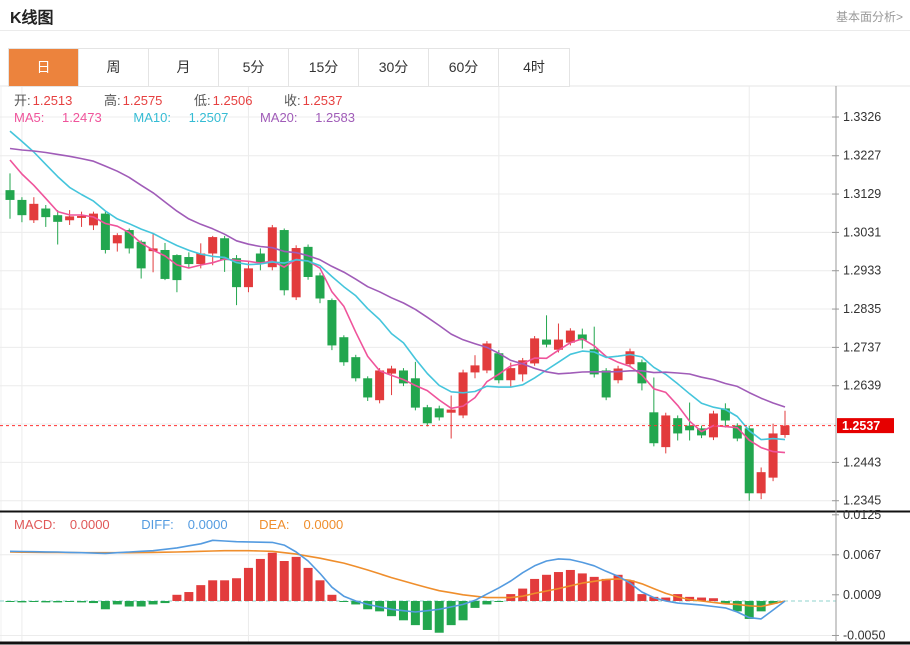 This screenshot has width=910, height=645. Describe the element at coordinates (862, 595) in the screenshot. I see `svg-text: 0.0009` at that location.